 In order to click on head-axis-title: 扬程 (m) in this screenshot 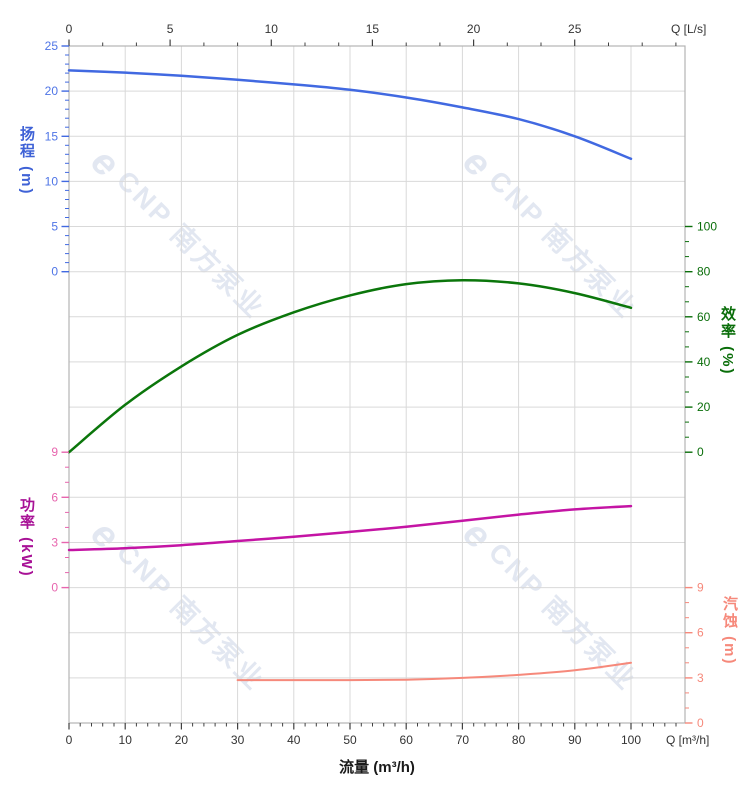, I will do `click(26, 161)`.